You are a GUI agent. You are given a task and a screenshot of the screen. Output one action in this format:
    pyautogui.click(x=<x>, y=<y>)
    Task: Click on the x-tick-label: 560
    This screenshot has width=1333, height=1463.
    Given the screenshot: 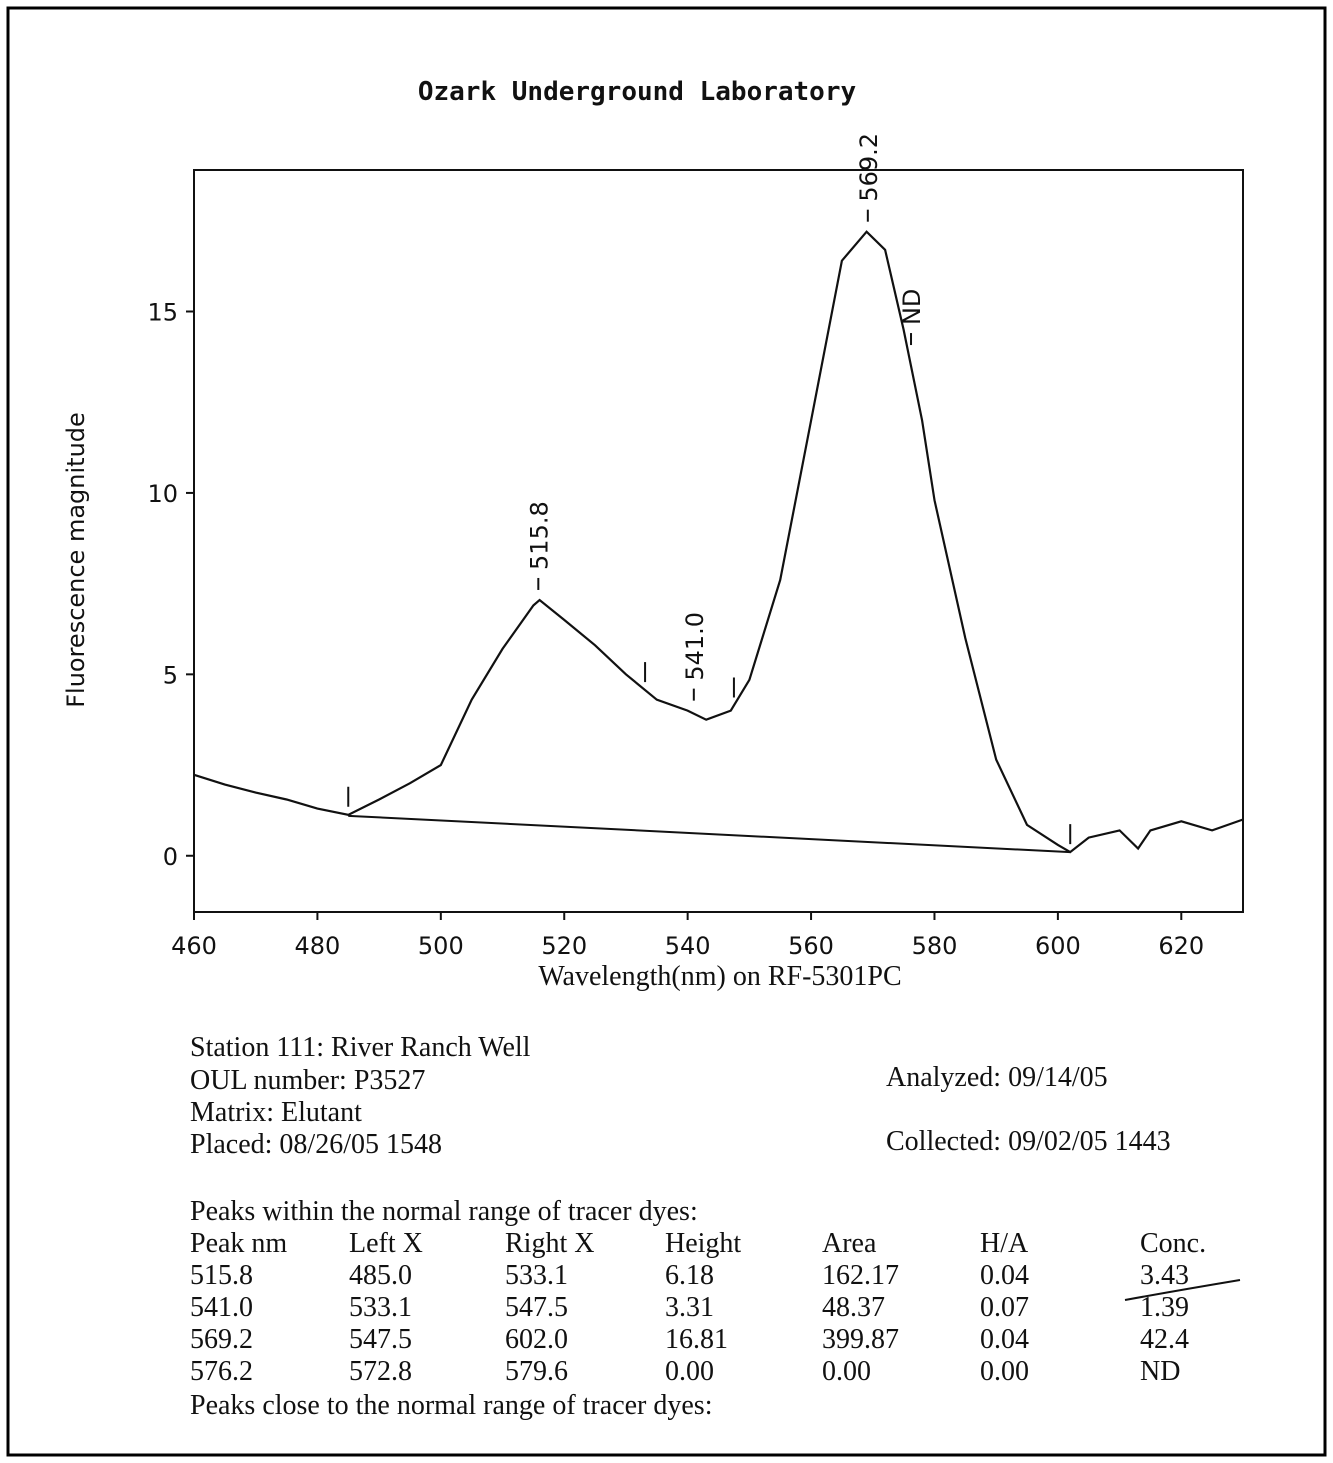 What is the action you would take?
    pyautogui.click(x=811, y=946)
    